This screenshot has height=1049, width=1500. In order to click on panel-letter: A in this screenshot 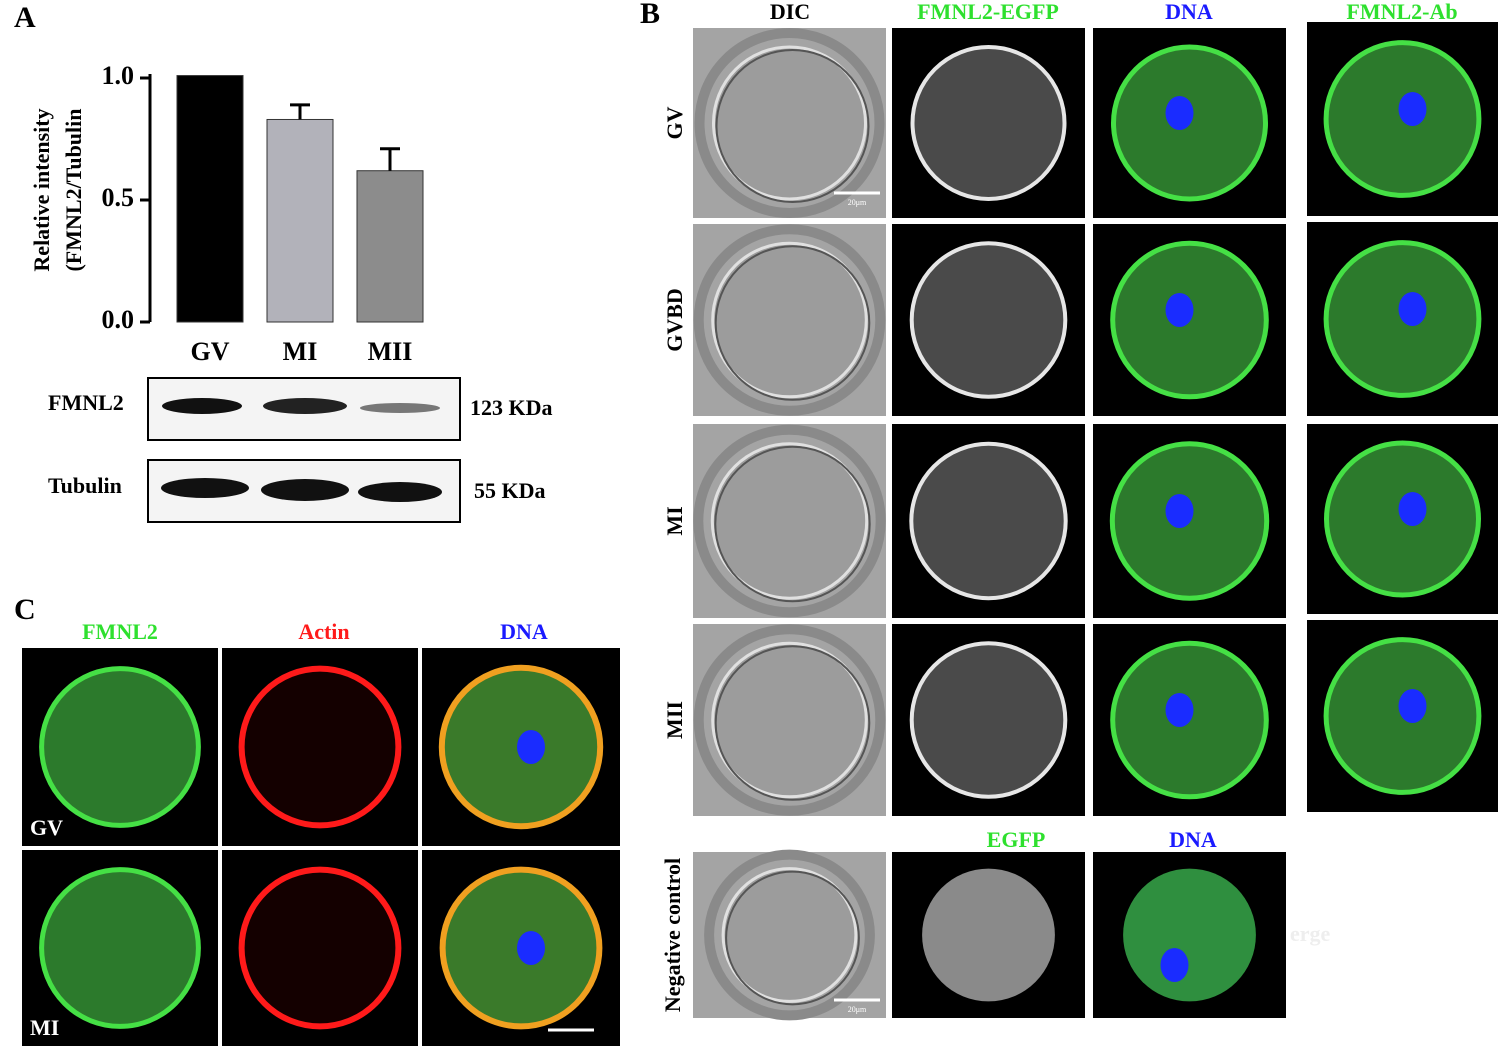, I will do `click(25, 17)`.